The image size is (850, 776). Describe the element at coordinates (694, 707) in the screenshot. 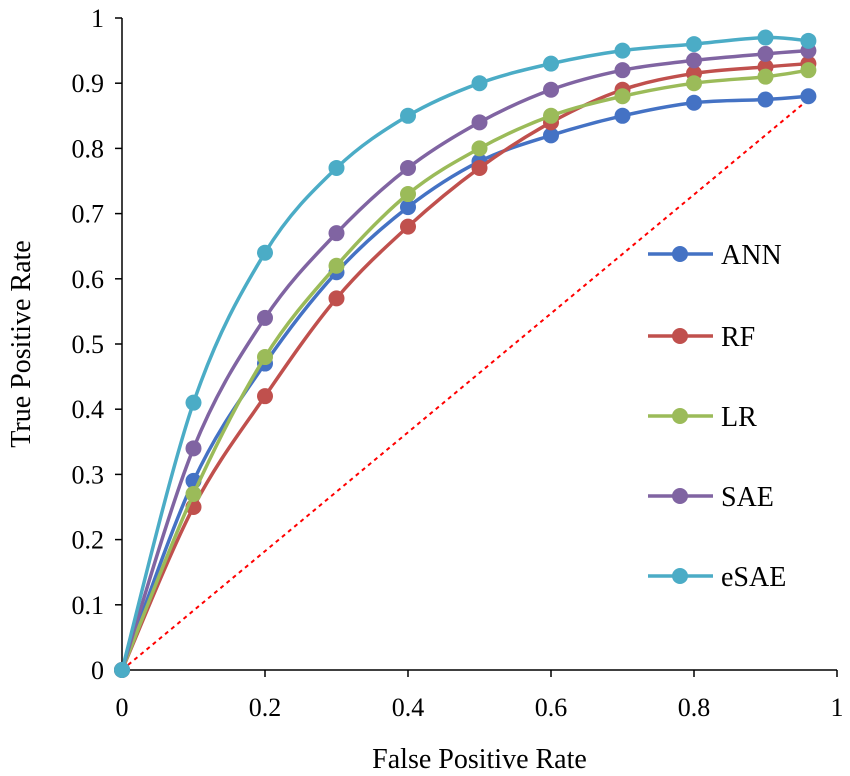

I see `x-tick-label: 0.8` at that location.